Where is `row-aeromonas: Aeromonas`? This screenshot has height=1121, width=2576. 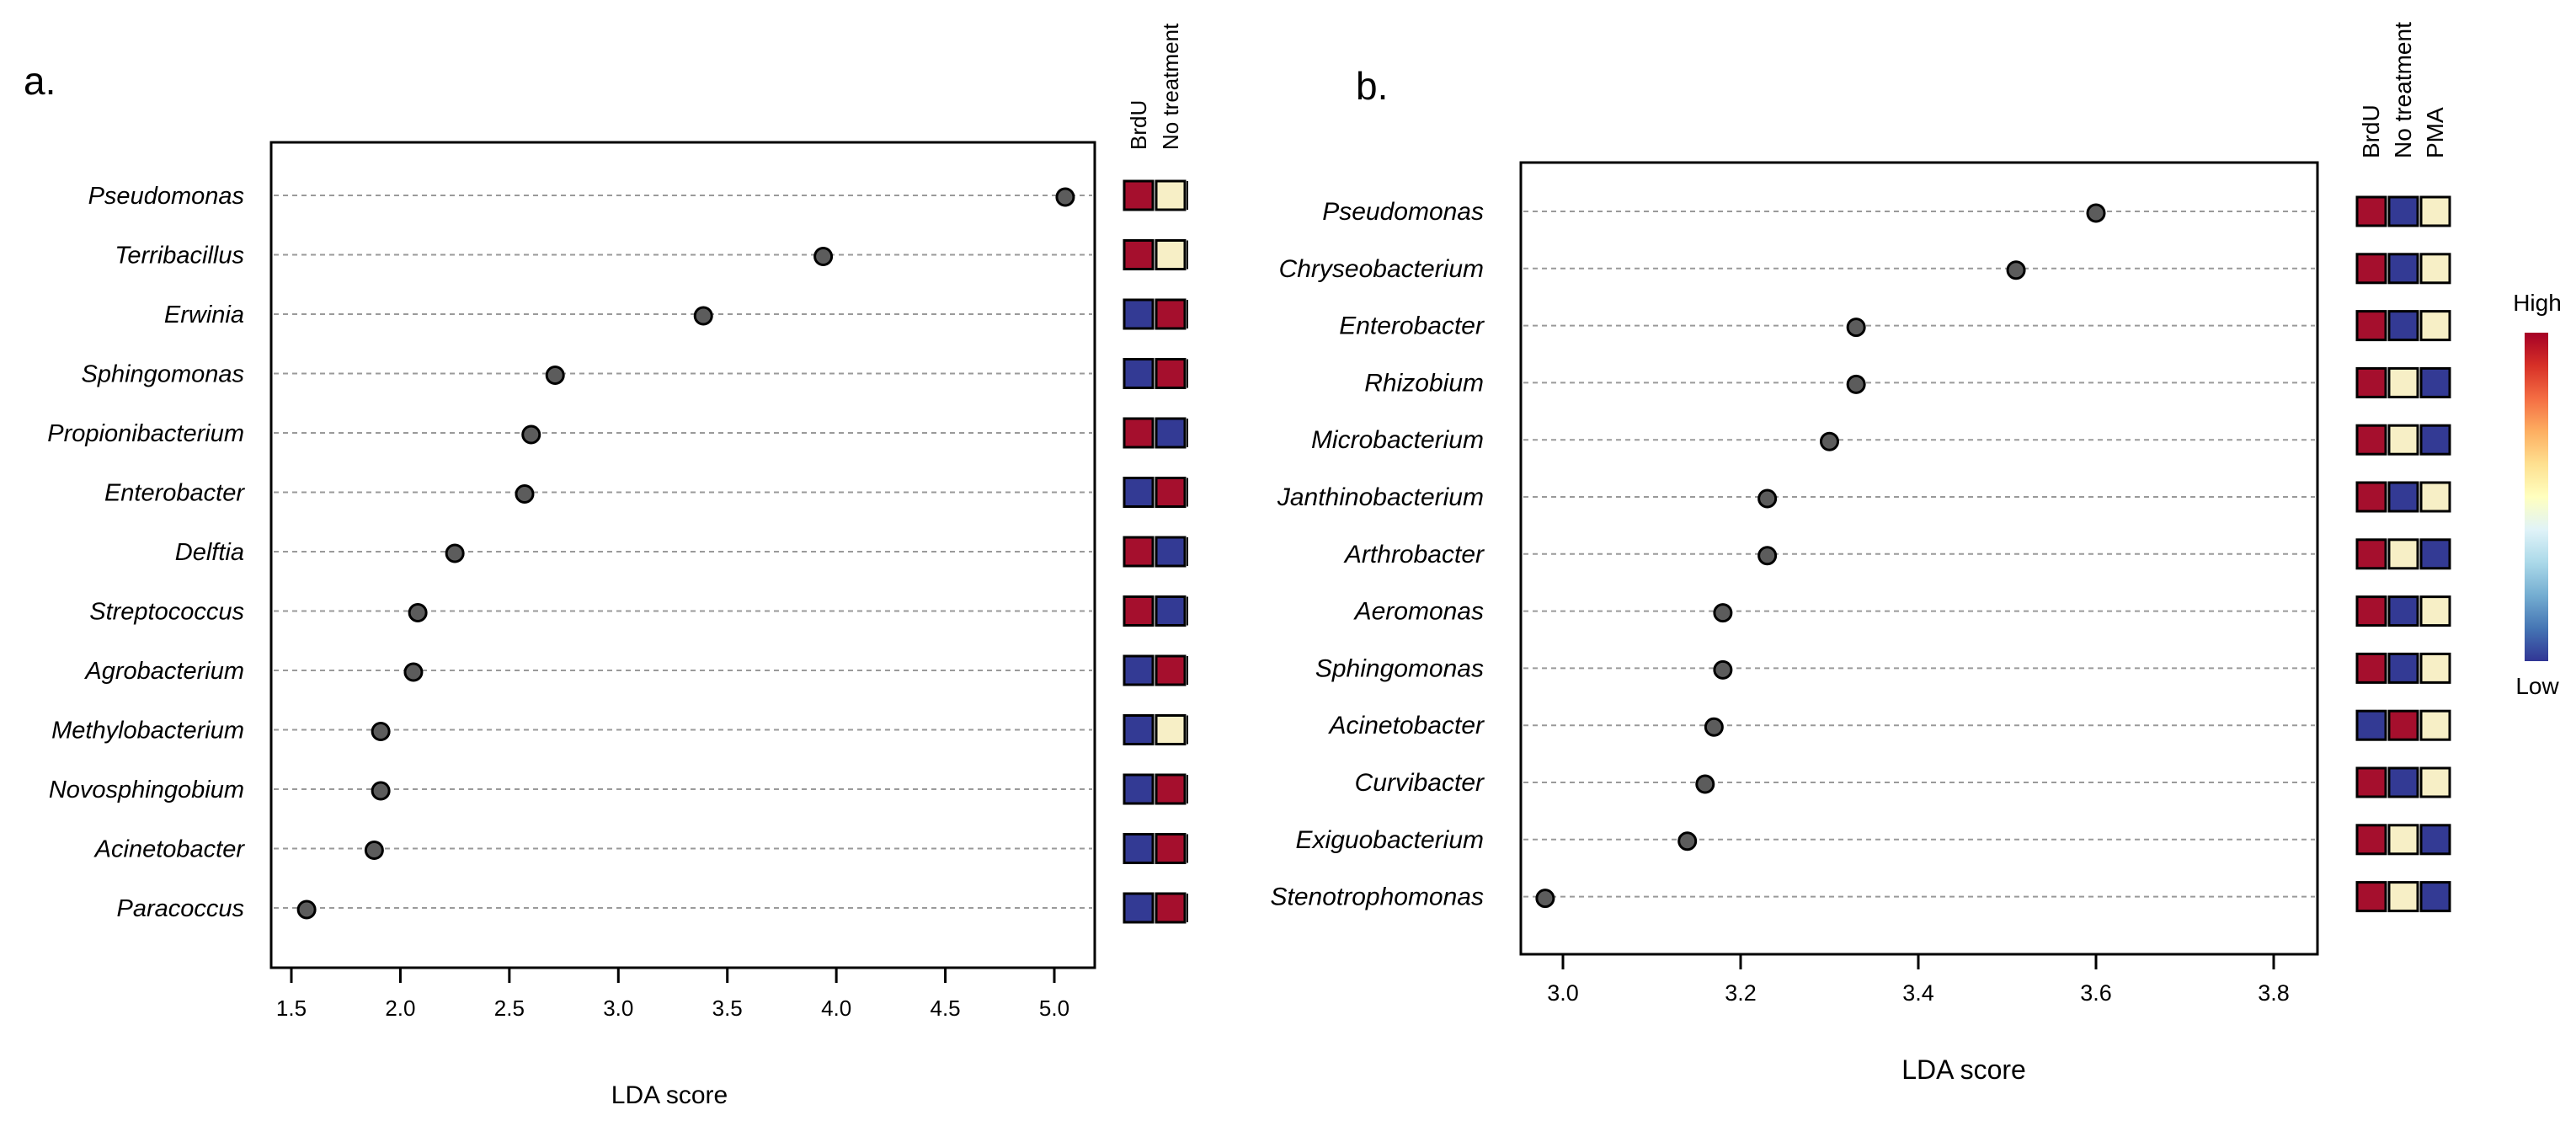
row-aeromonas: Aeromonas is located at coordinates (1834, 612).